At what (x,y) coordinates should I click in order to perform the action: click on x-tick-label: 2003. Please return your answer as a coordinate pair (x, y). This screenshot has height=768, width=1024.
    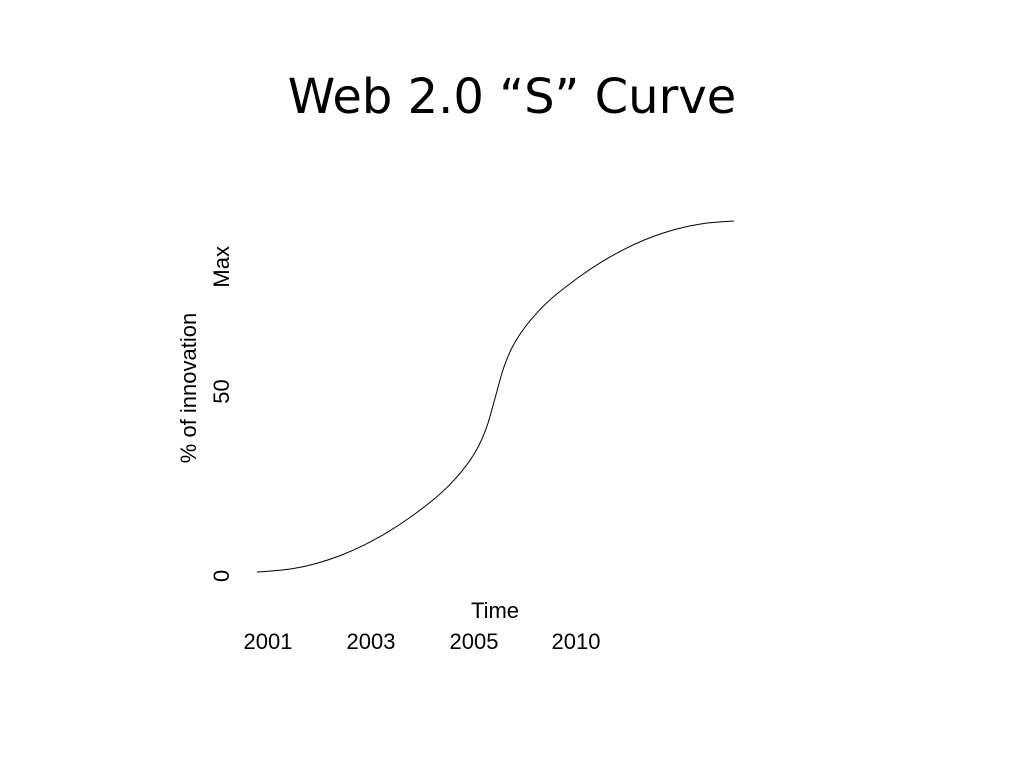
    Looking at the image, I should click on (371, 641).